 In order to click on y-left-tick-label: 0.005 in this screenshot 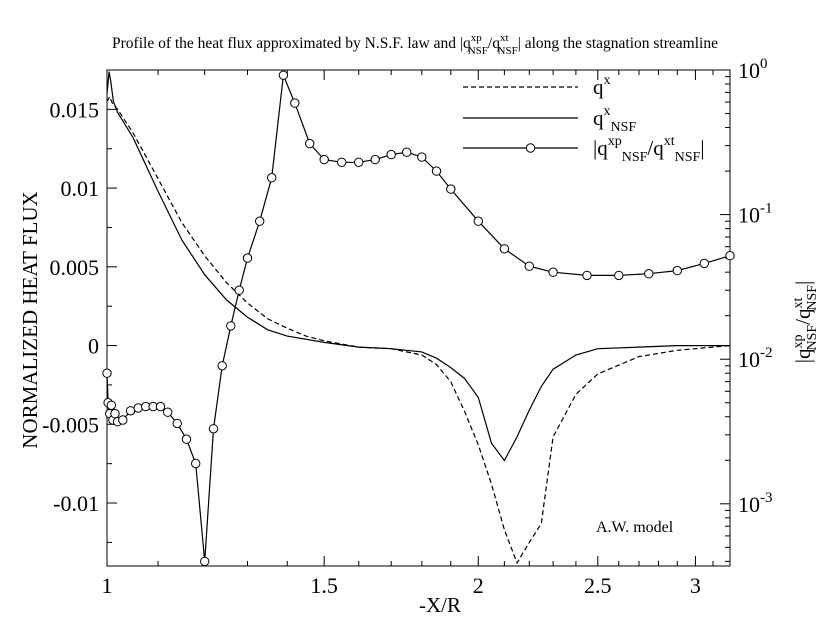, I will do `click(75, 267)`.